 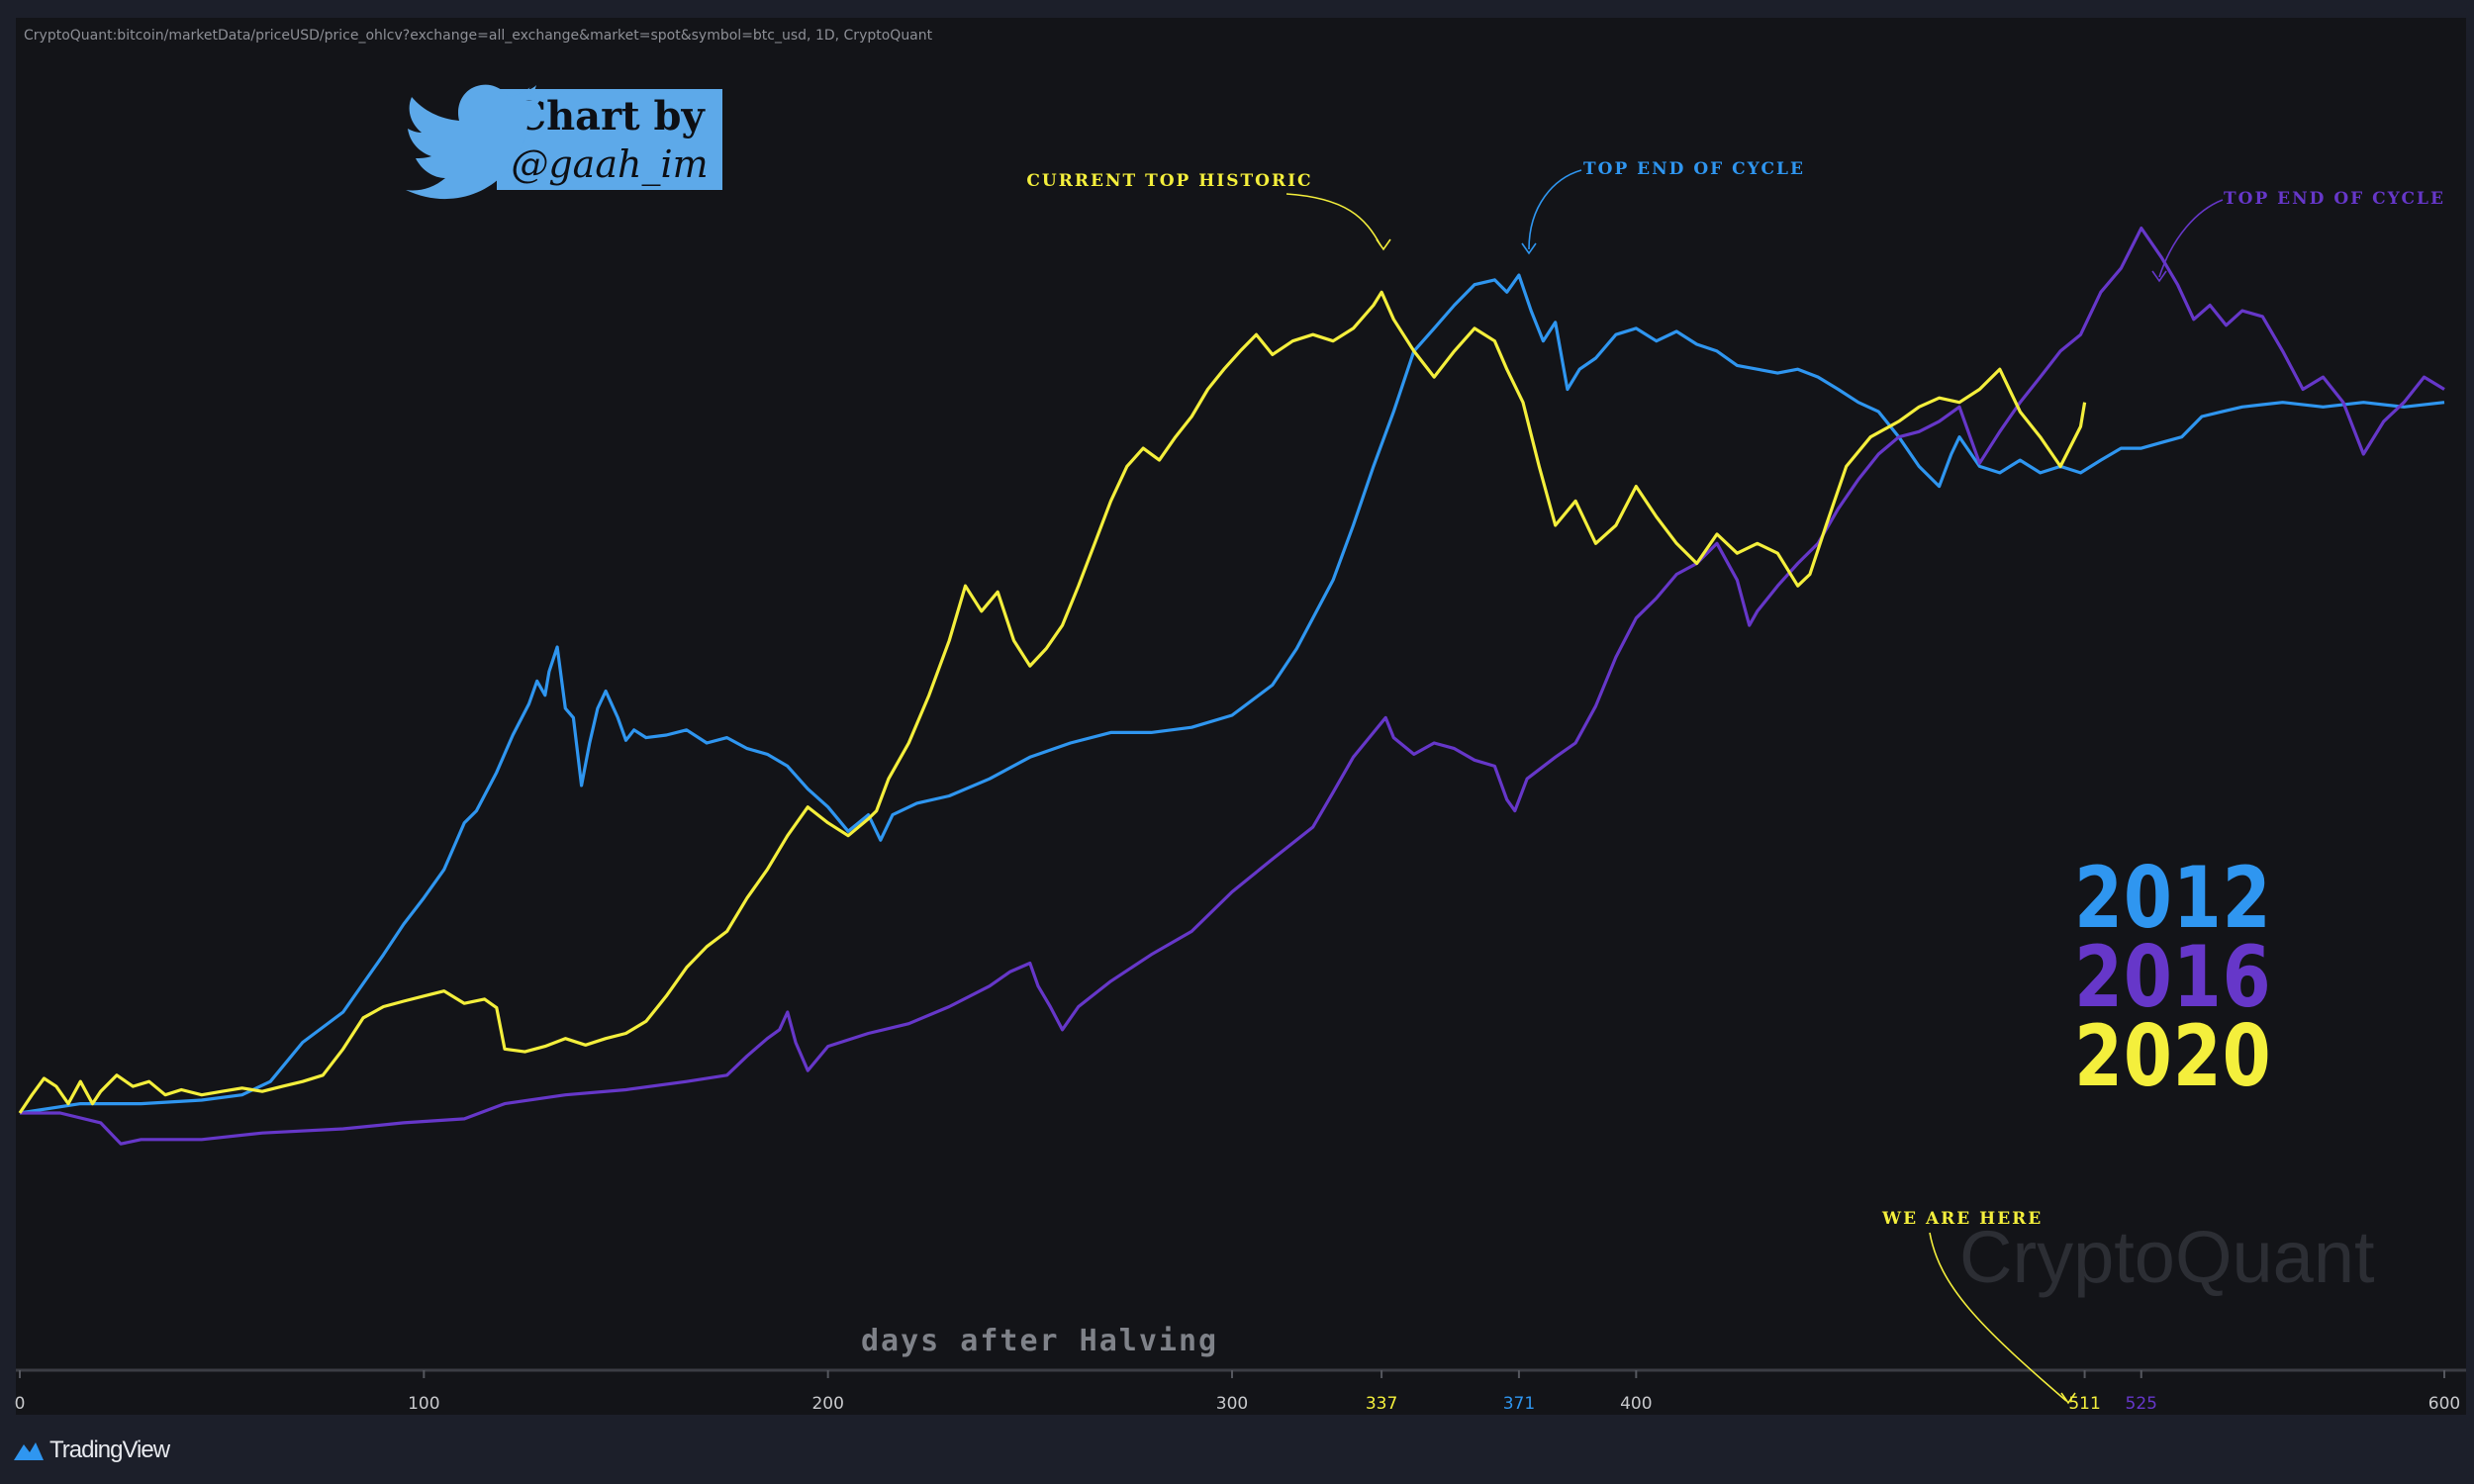 I want to click on x-tick-label: 371, so click(x=1519, y=1404).